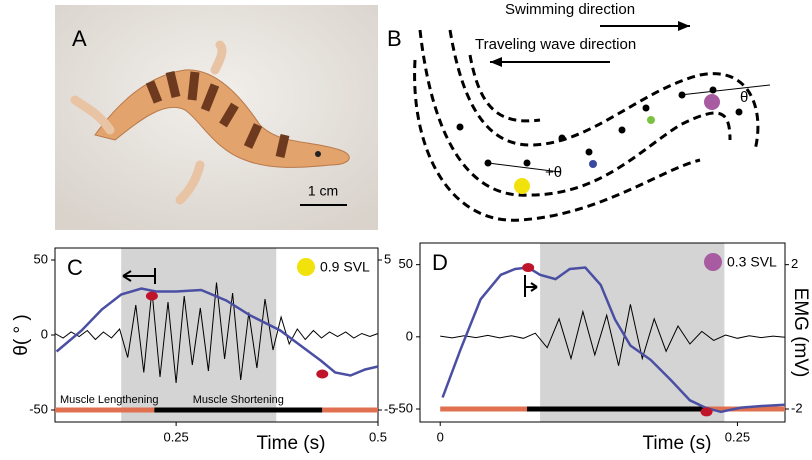 This screenshot has height=460, width=812. Describe the element at coordinates (440, 262) in the screenshot. I see `panel-label: D` at that location.